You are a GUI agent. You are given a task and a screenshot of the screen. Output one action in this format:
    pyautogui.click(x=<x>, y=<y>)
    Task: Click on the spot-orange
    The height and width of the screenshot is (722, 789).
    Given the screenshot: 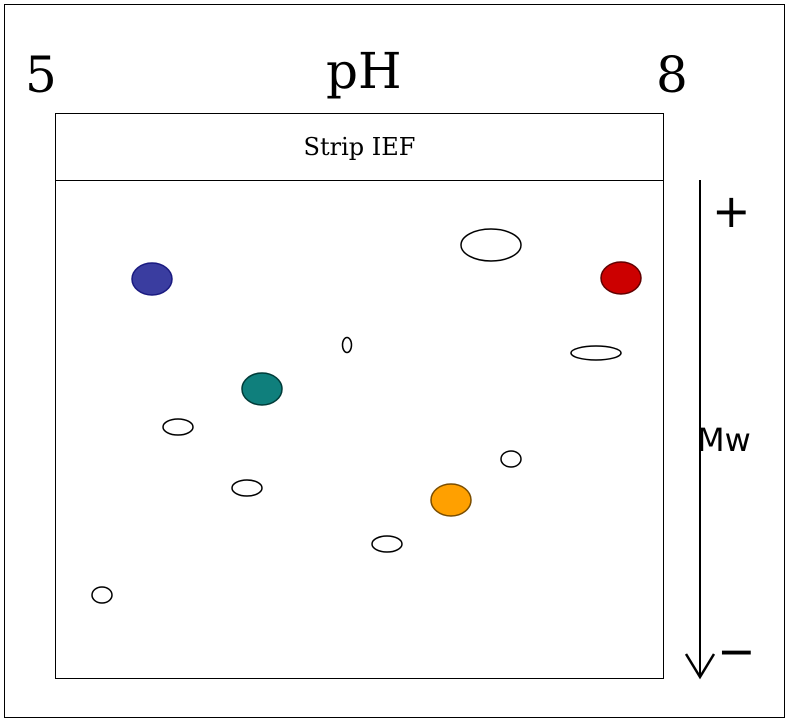 What is the action you would take?
    pyautogui.click(x=451, y=500)
    